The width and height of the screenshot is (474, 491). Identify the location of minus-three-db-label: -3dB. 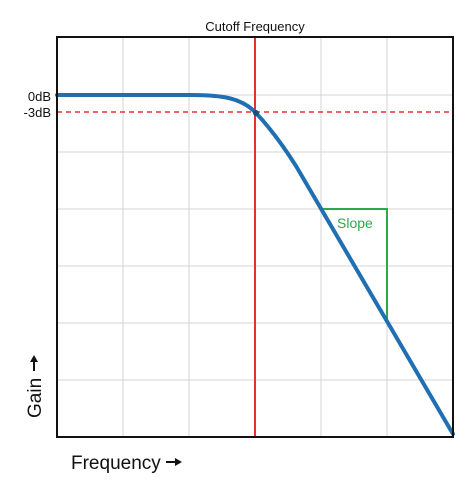
(37, 112).